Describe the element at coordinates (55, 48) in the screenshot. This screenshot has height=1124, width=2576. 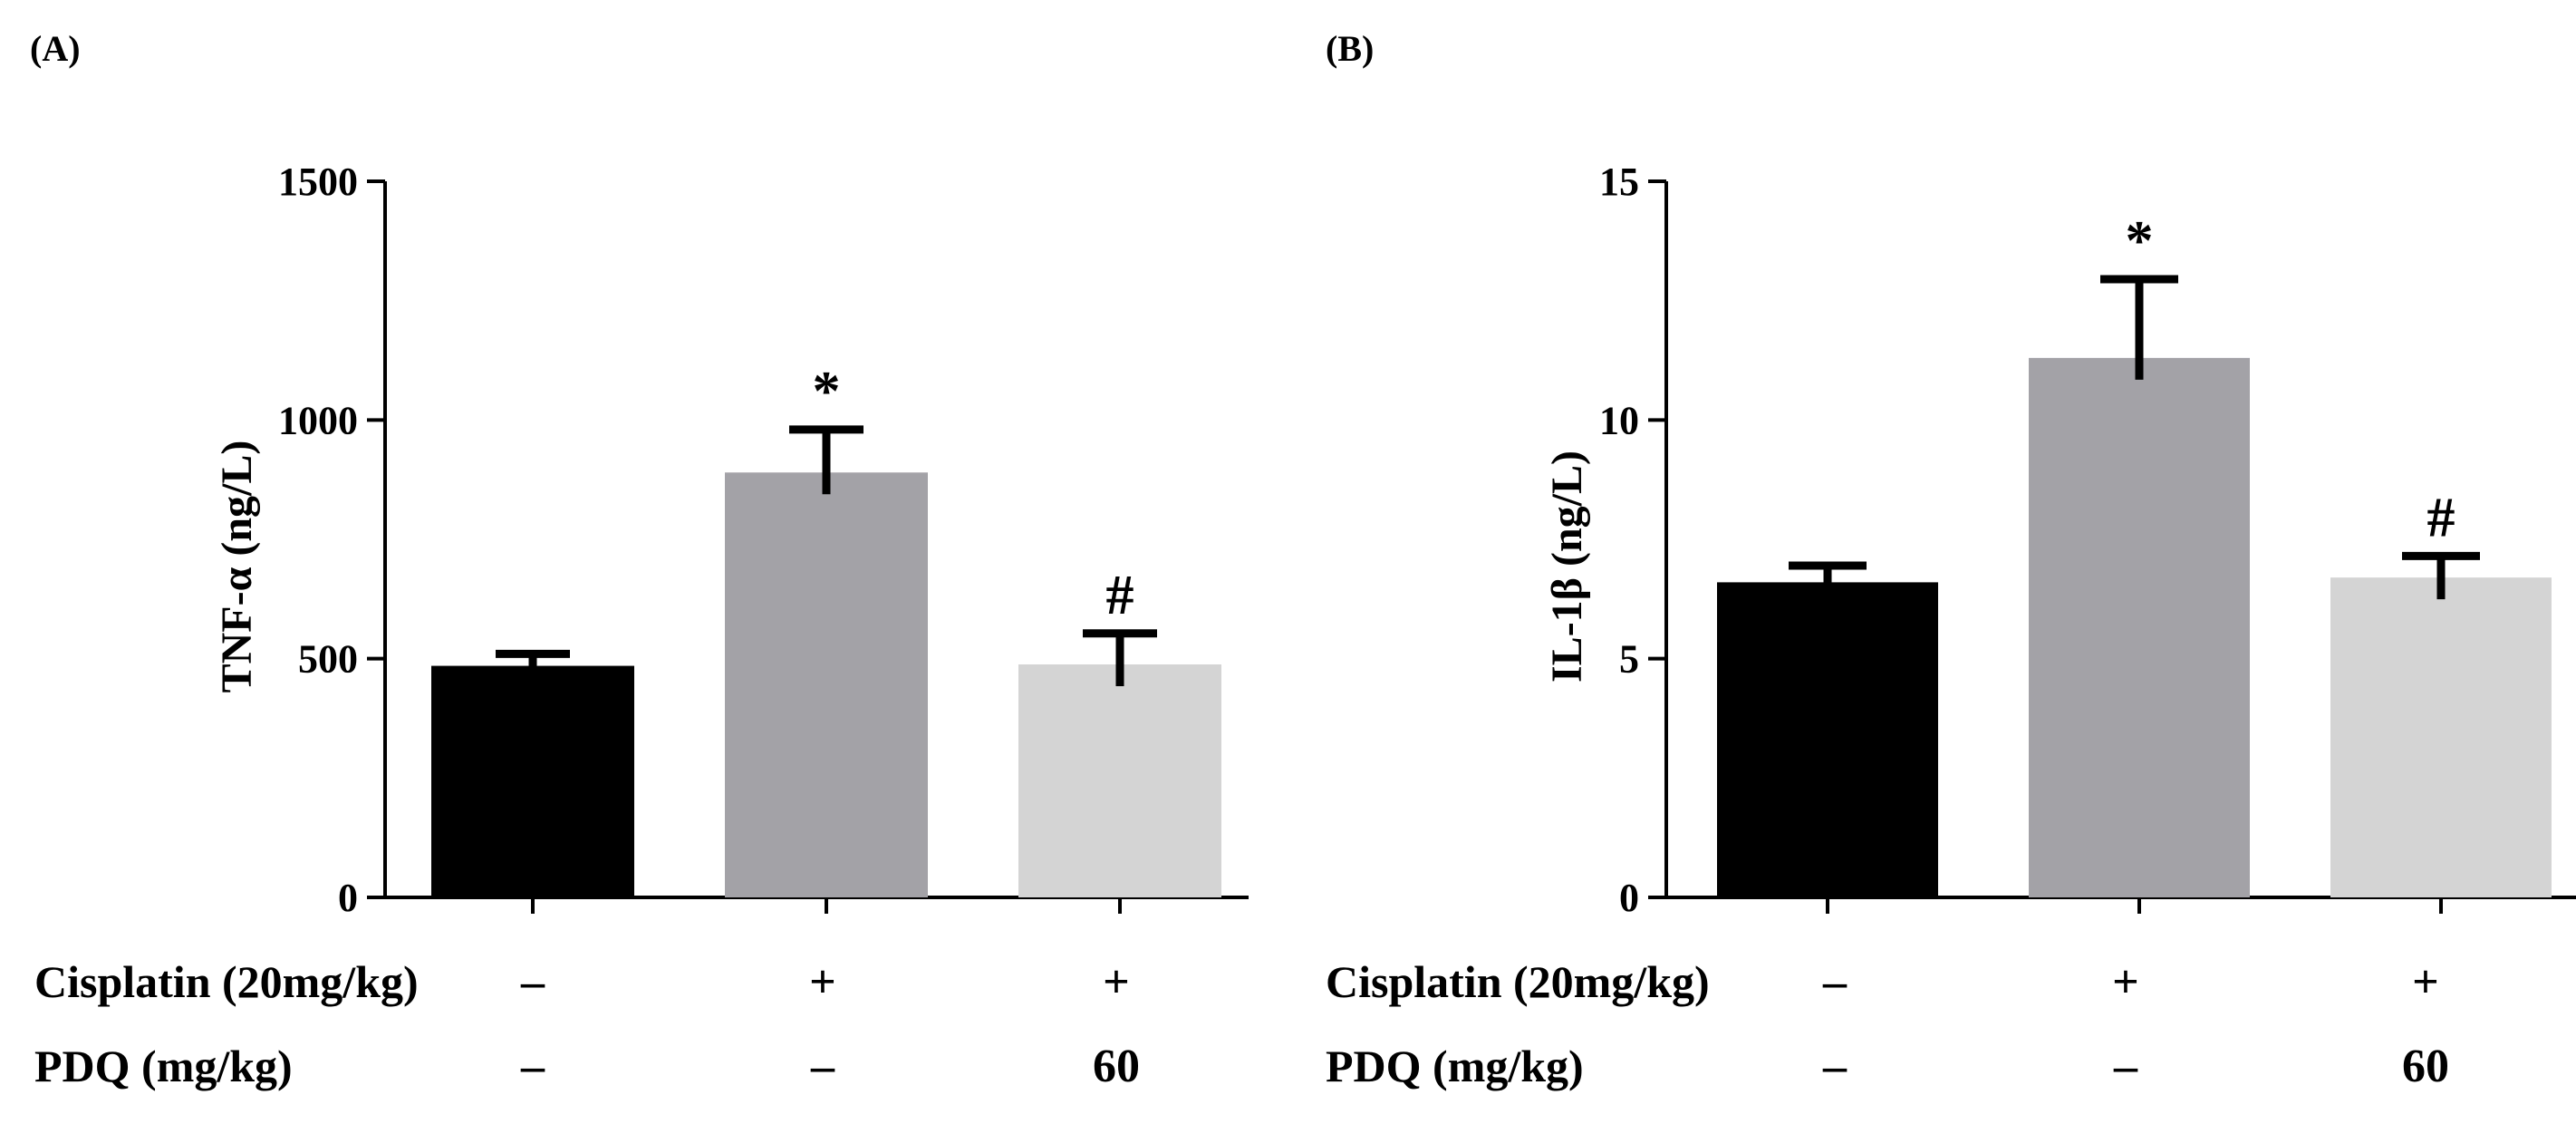
I see `panel-label: (A)` at that location.